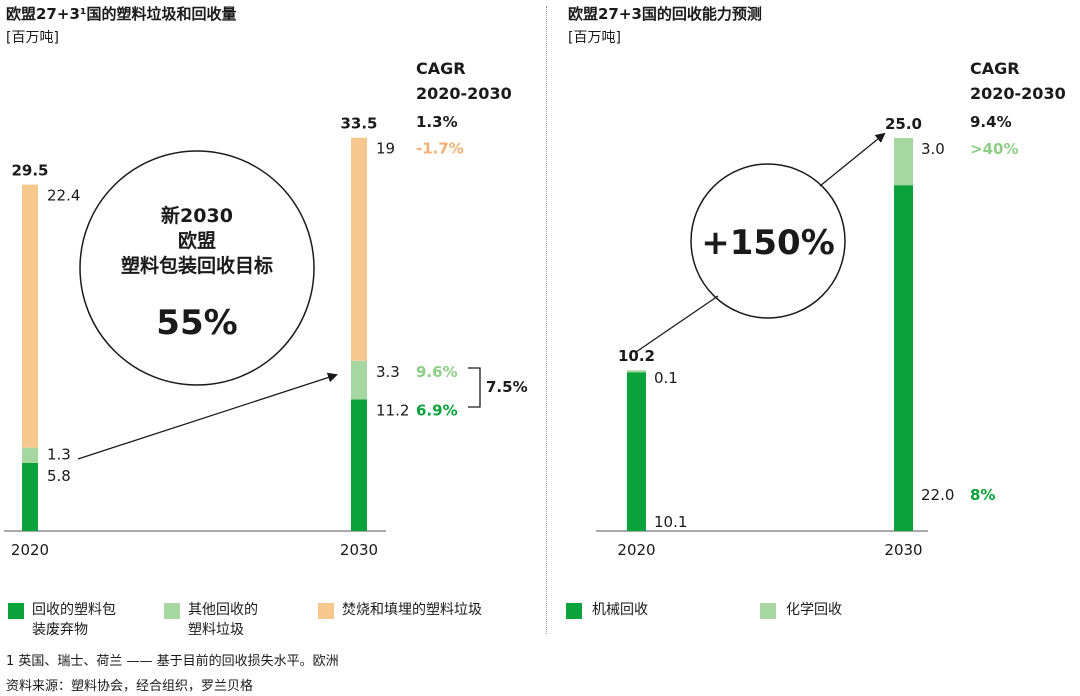  Describe the element at coordinates (665, 14) in the screenshot. I see `right-chart-title: 欧盟27+3国的回收能力预测` at that location.